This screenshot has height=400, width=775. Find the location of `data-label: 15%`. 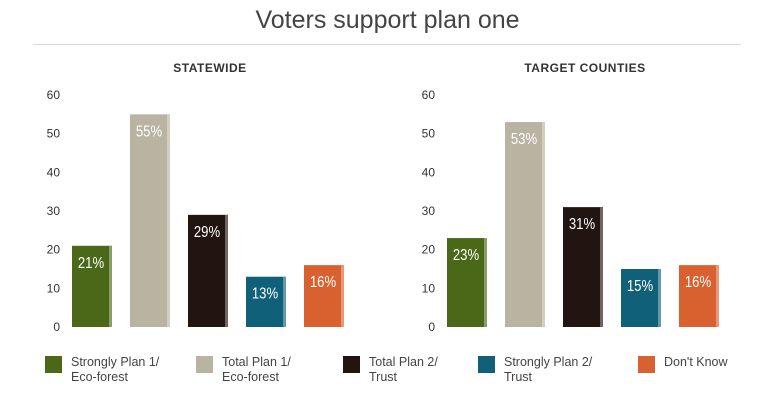

data-label: 15% is located at coordinates (640, 286).